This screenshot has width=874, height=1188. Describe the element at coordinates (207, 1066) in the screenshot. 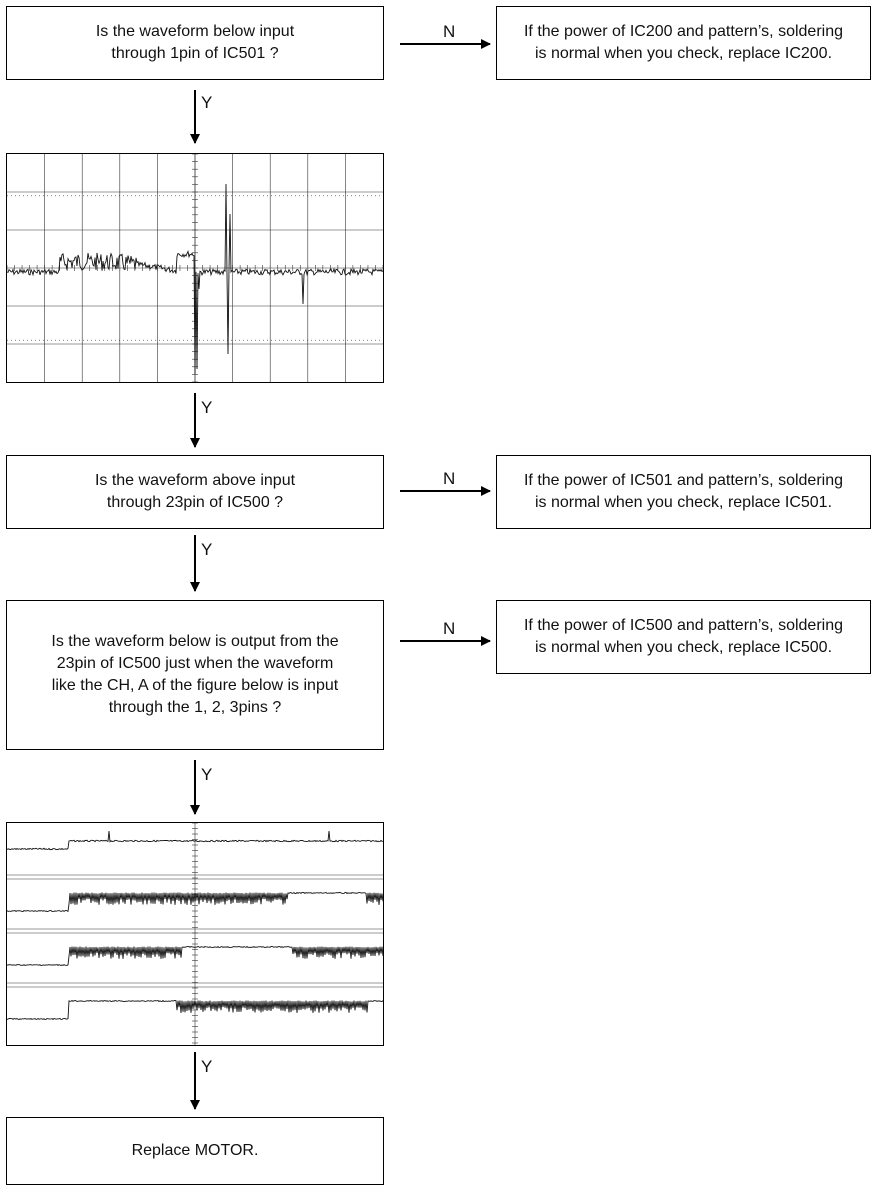

I see `yes-label-5: Y` at that location.